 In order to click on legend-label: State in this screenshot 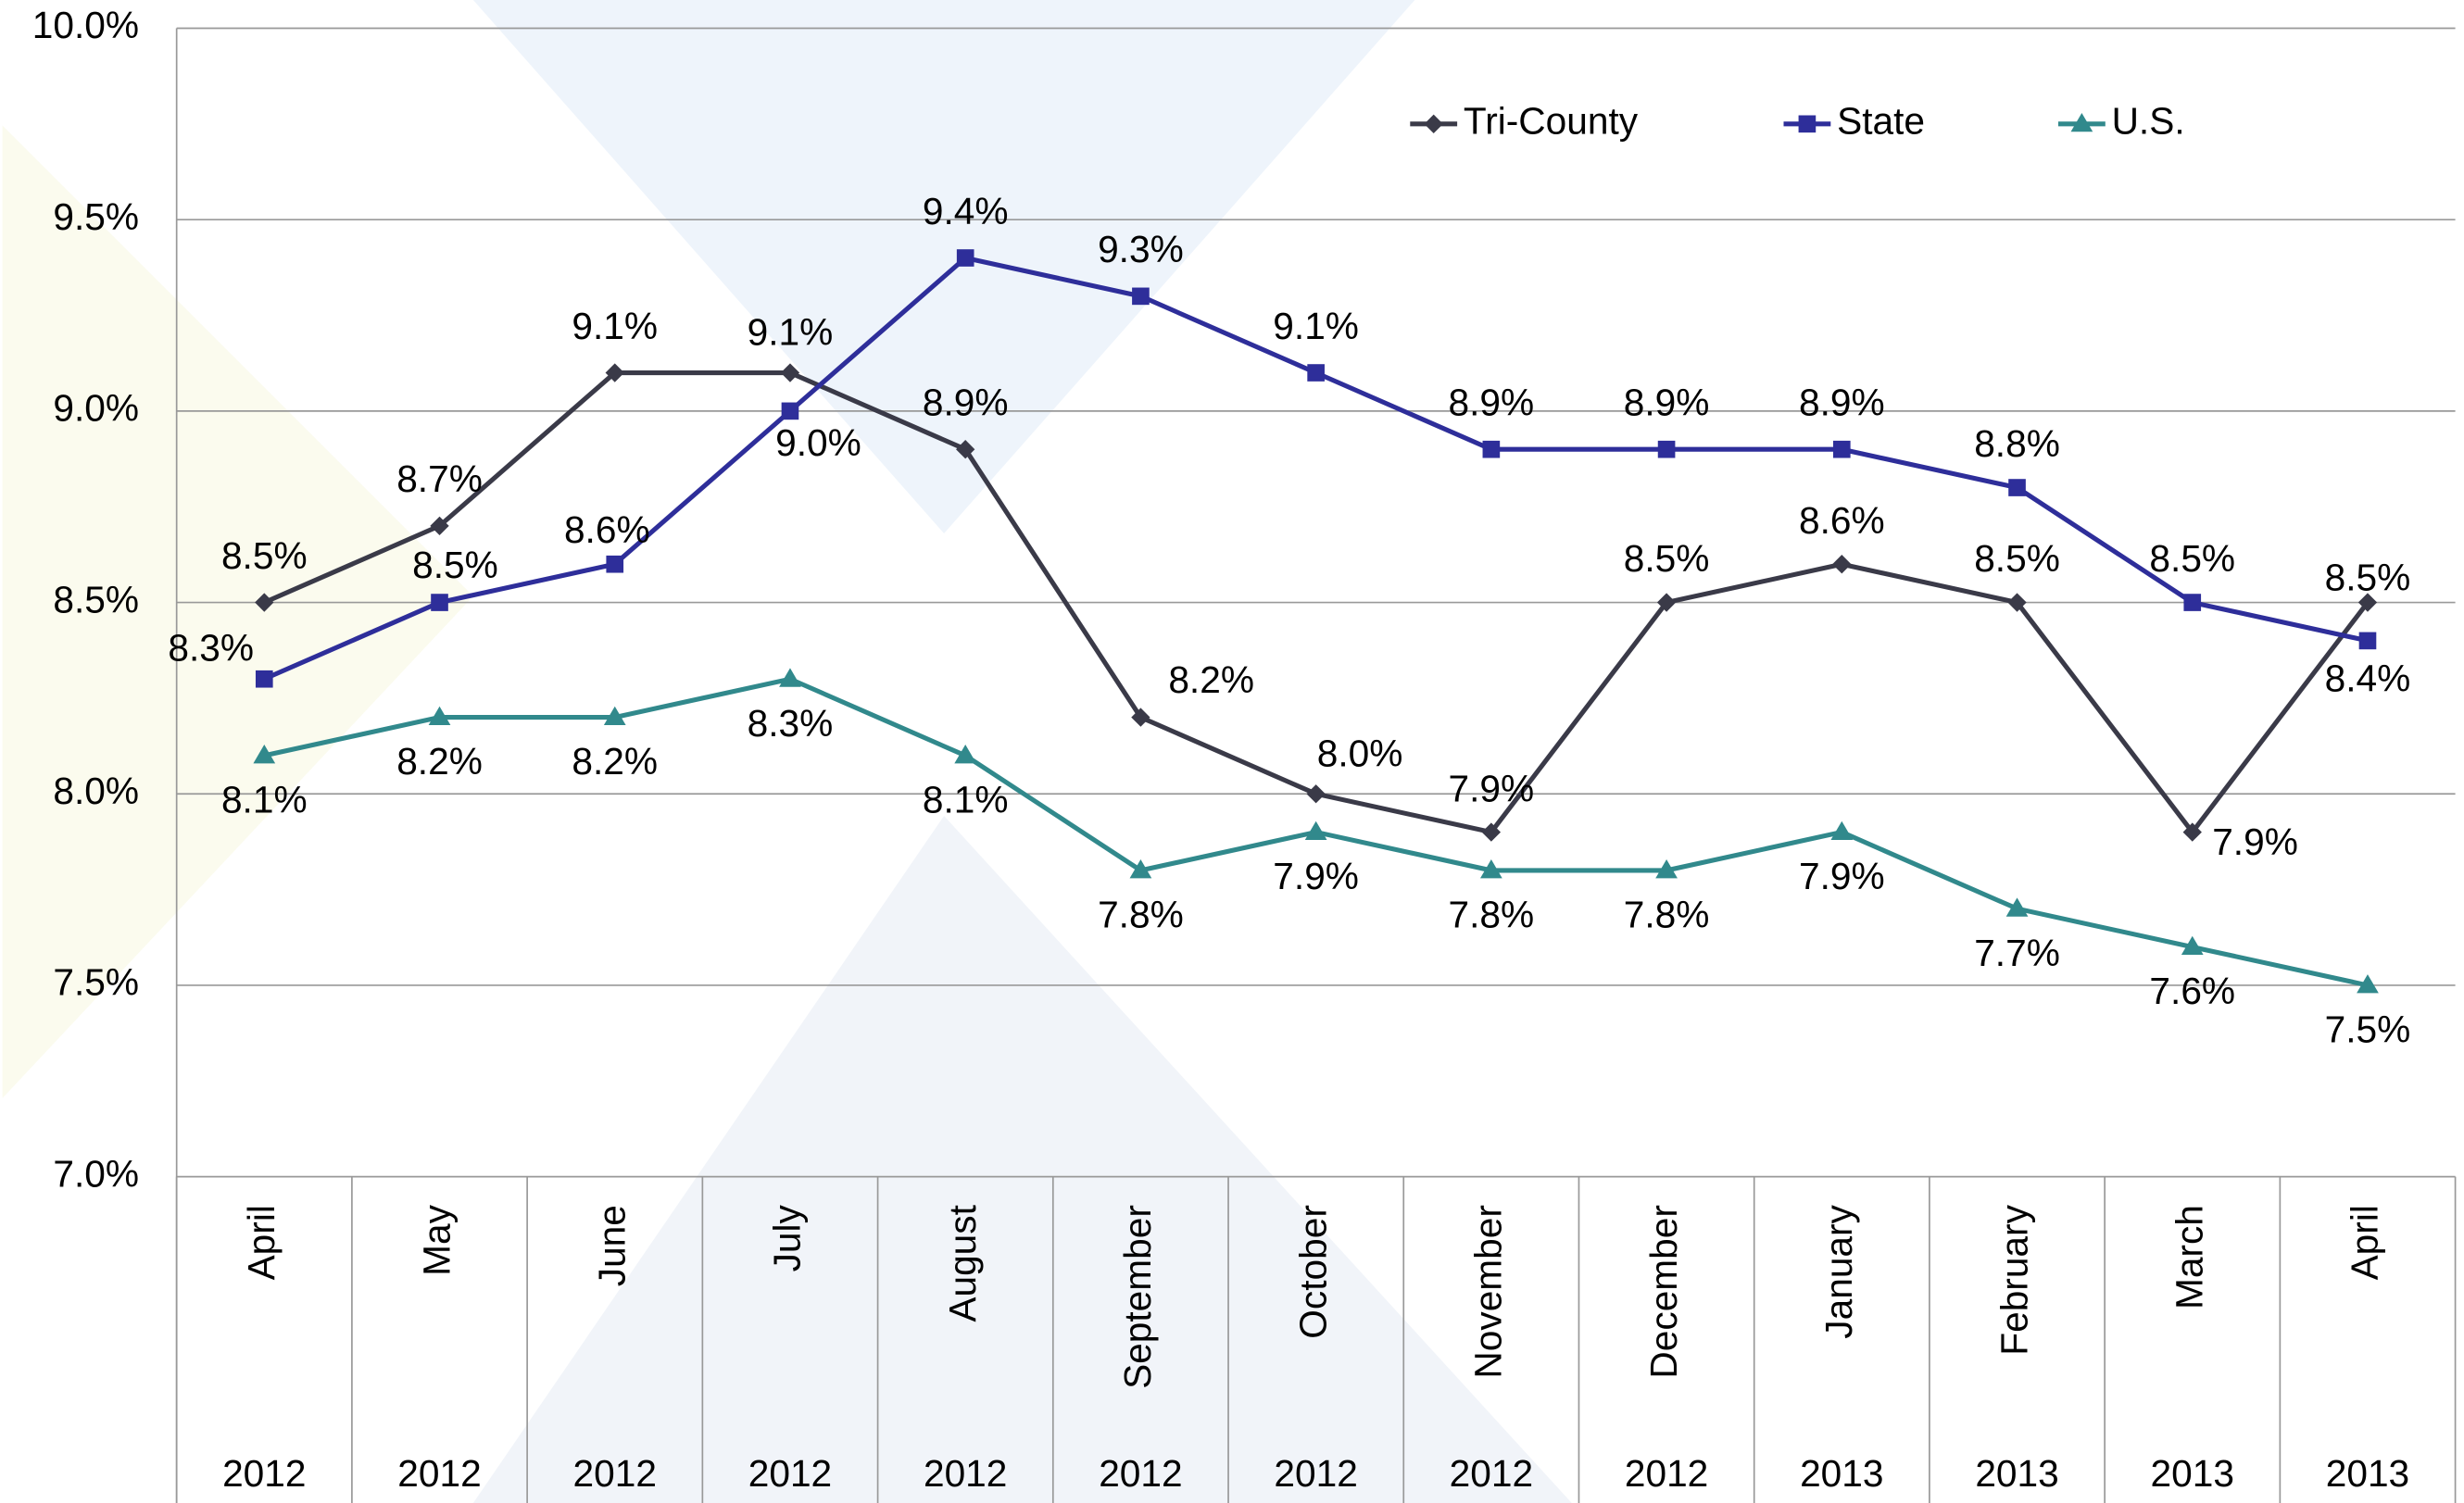, I will do `click(1881, 121)`.